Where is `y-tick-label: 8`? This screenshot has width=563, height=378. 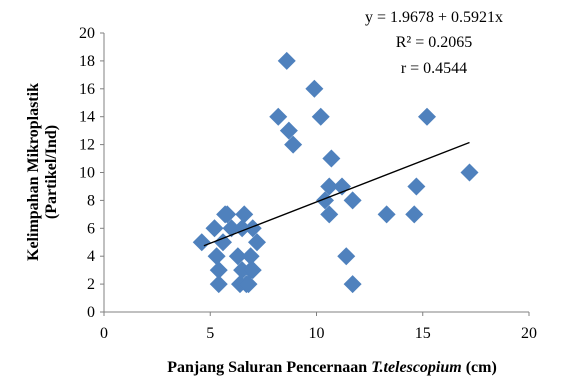
y-tick-label: 8 is located at coordinates (91, 200).